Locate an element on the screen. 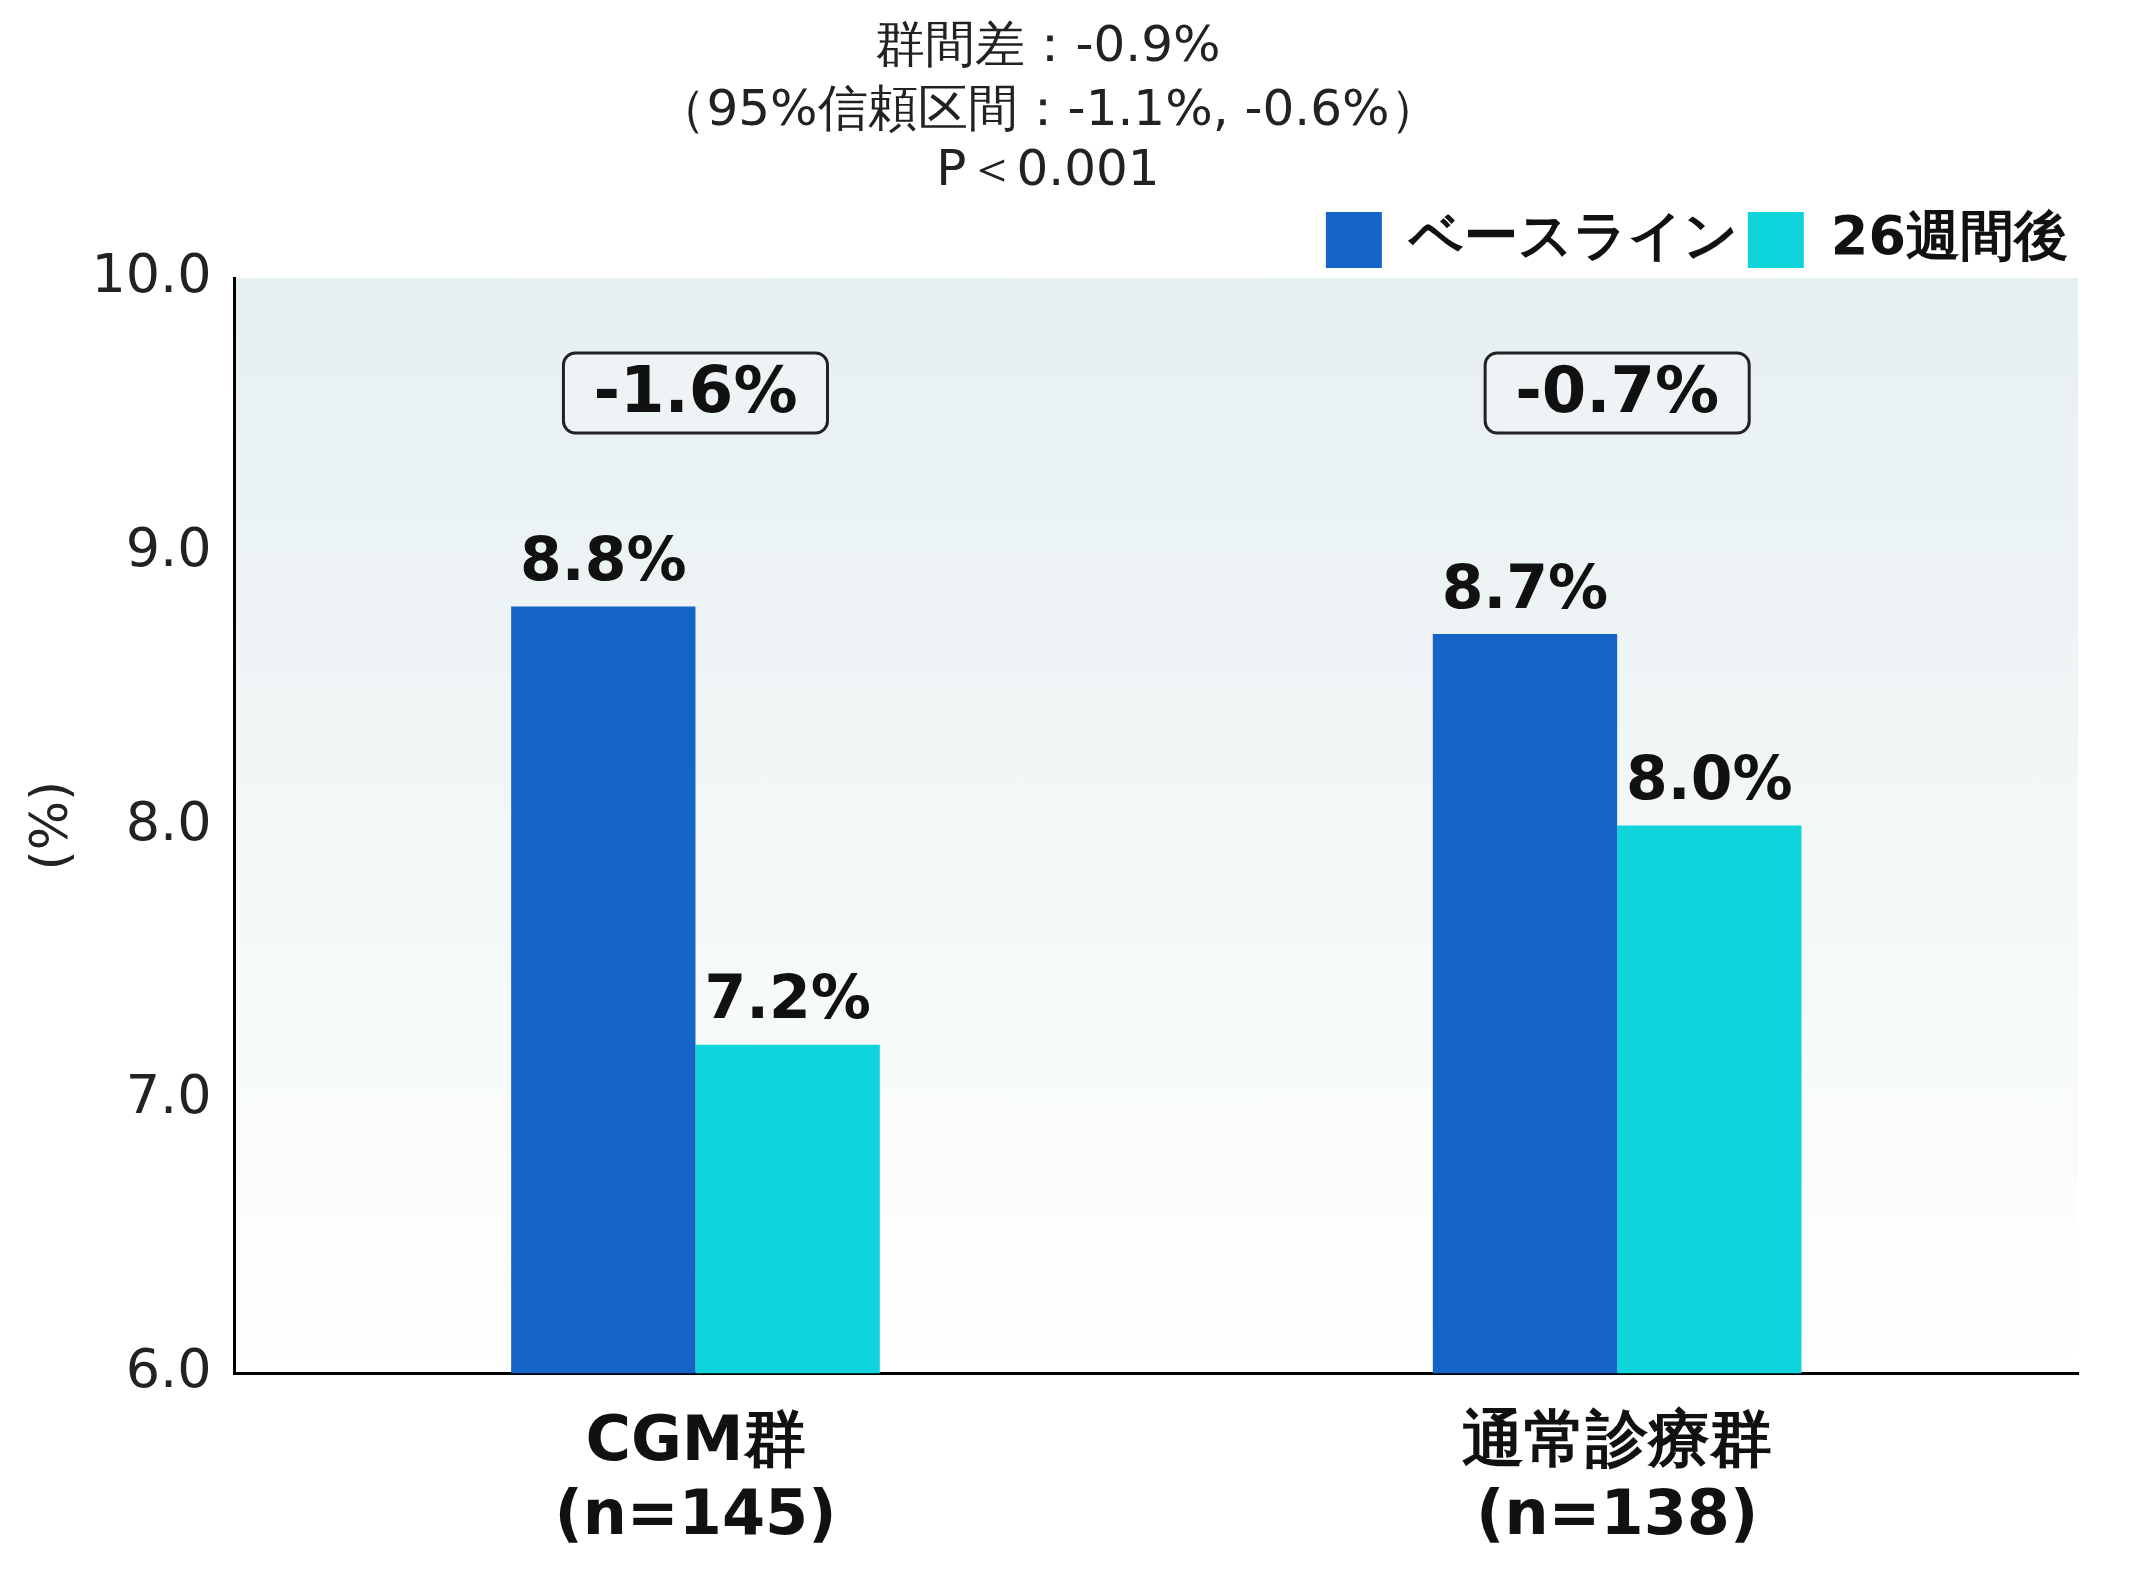  data-label: 8.7% is located at coordinates (1525, 586).